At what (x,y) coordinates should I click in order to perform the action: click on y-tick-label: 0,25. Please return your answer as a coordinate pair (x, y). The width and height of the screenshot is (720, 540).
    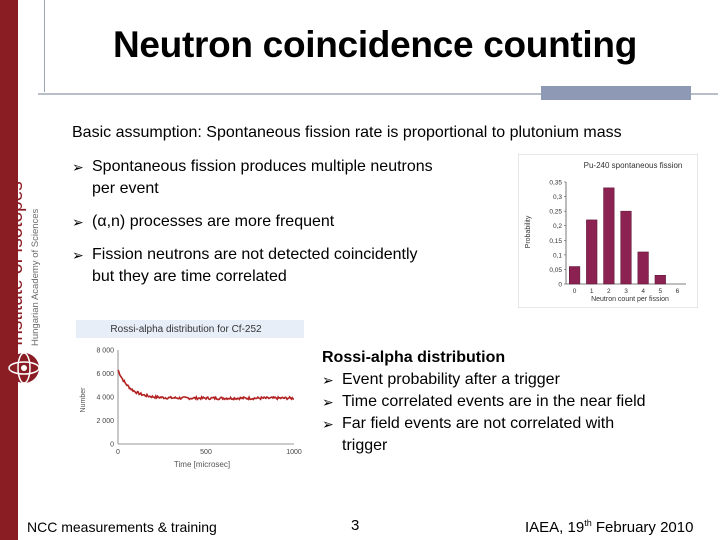
    Looking at the image, I should click on (555, 212).